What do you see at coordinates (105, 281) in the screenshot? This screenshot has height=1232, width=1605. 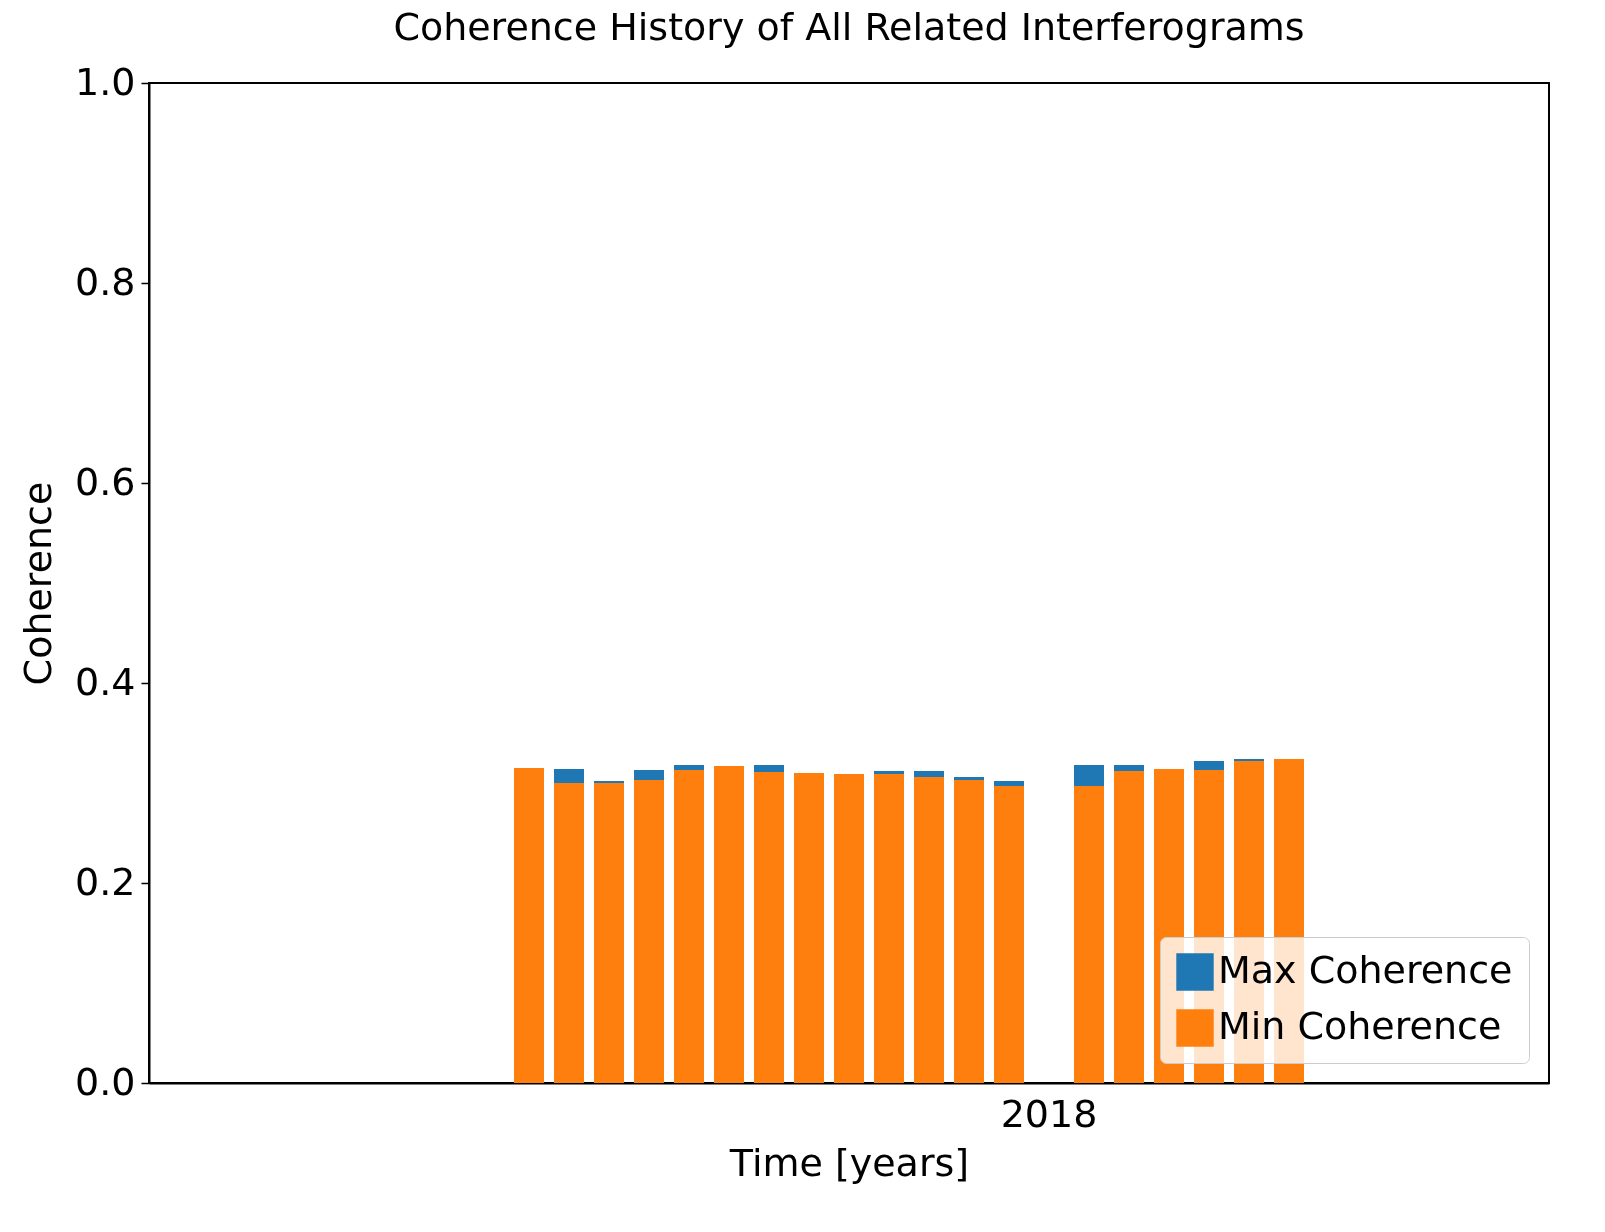 I see `y-tick-label: 0.8` at bounding box center [105, 281].